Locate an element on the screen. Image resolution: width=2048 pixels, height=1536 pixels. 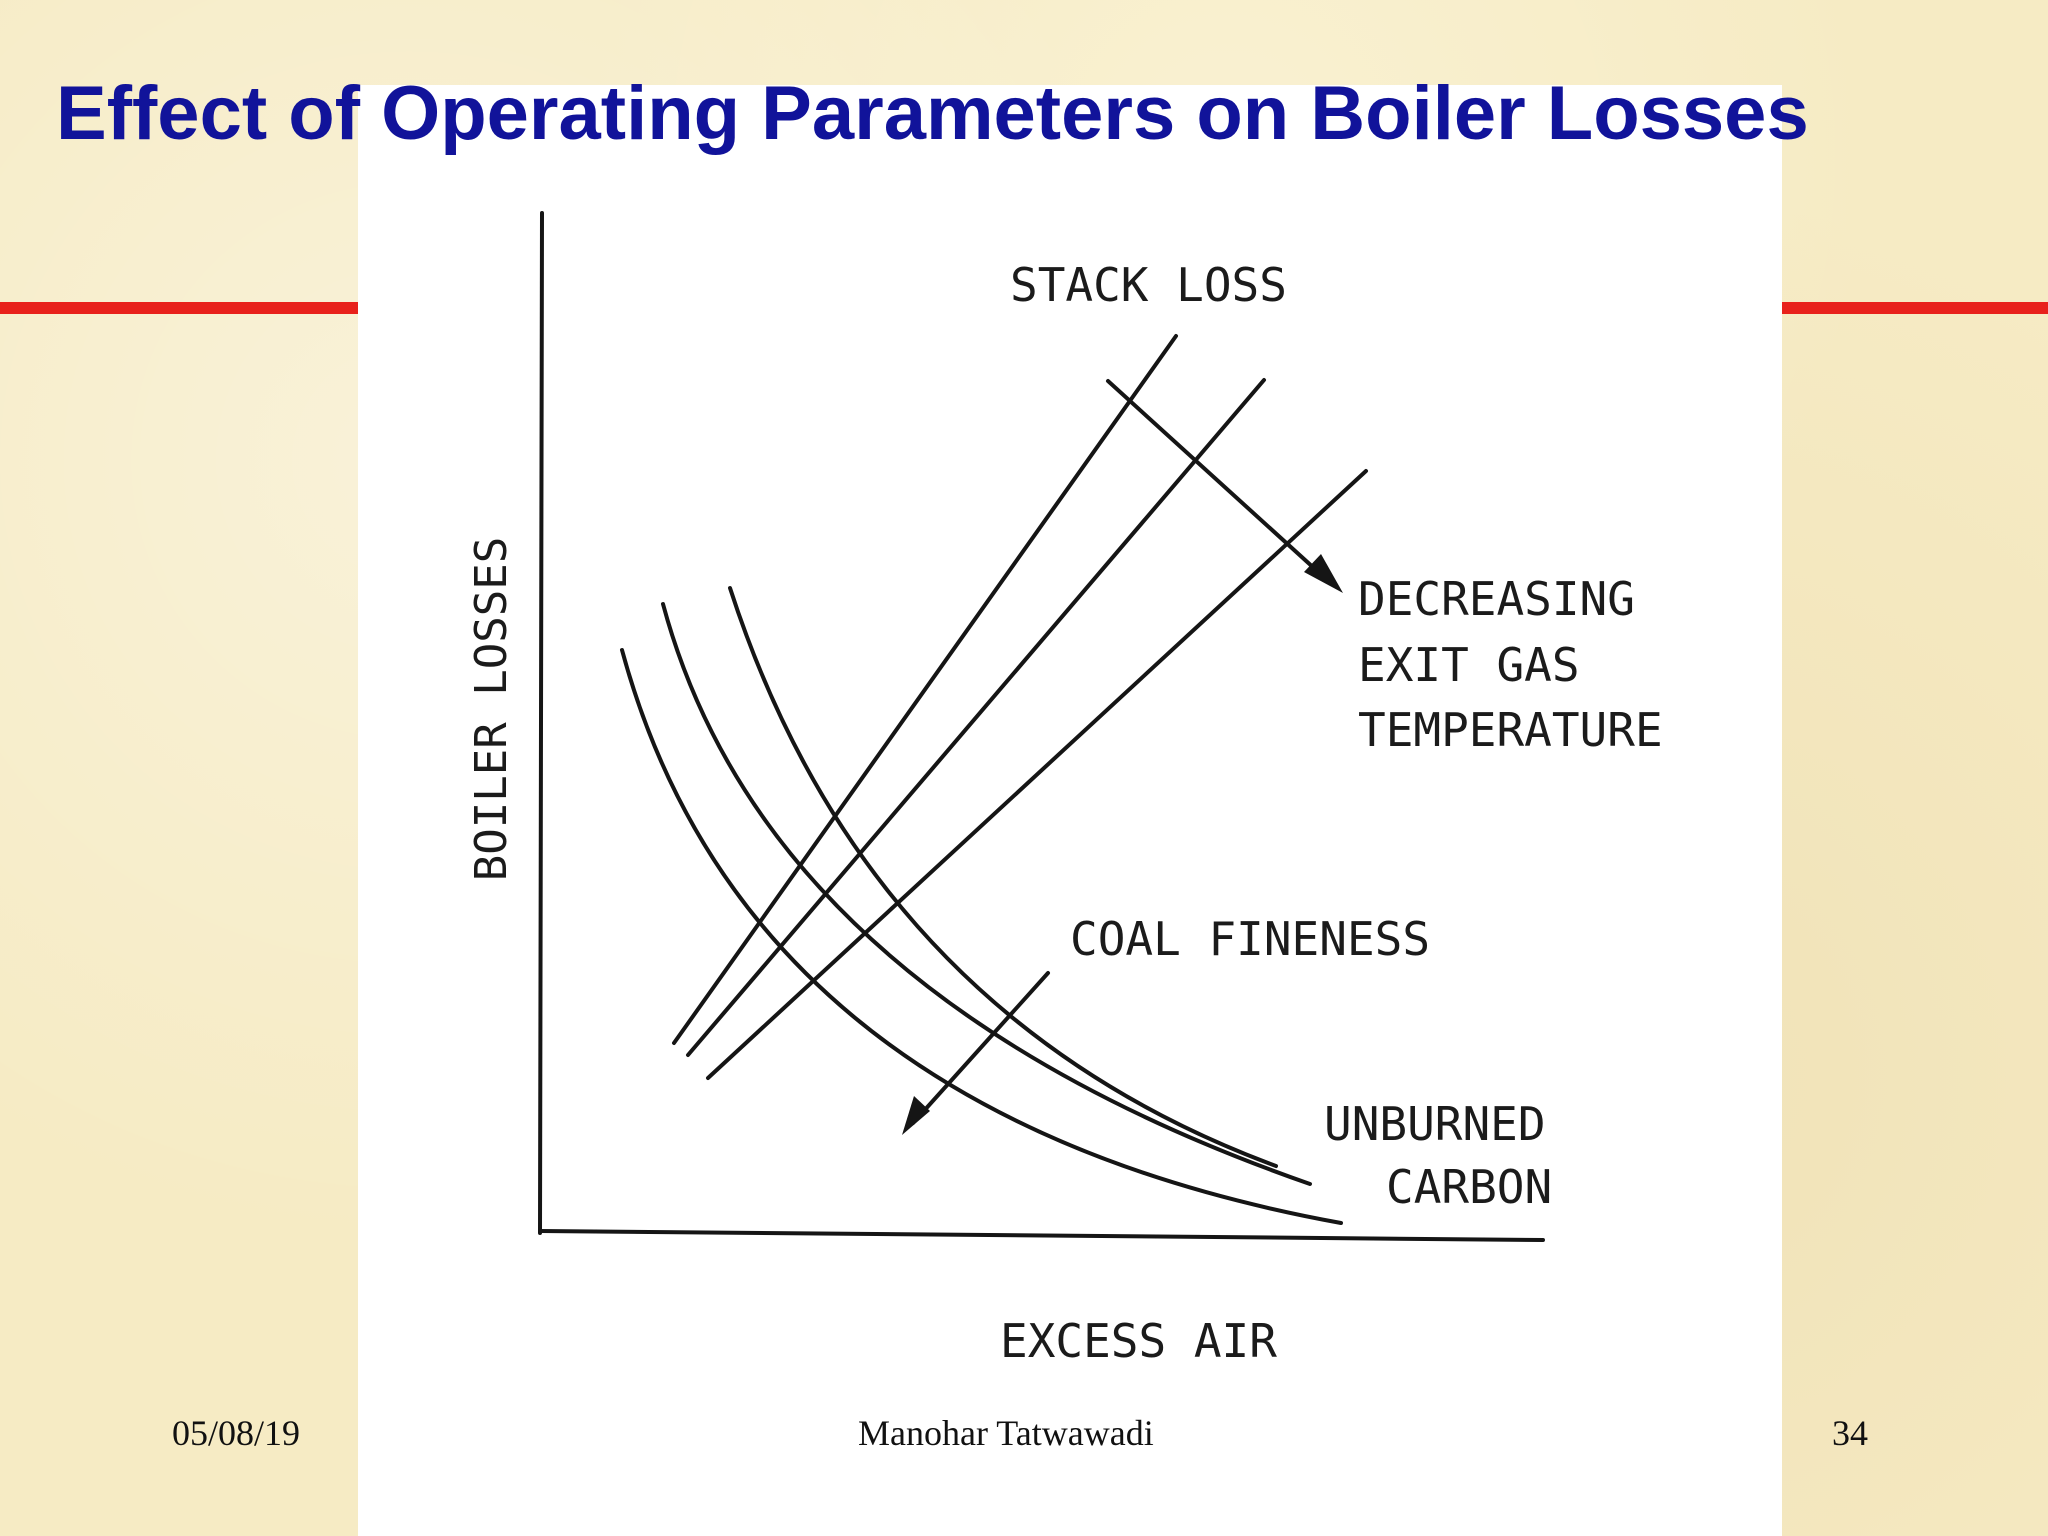
x-axis-label: EXCESS AIR is located at coordinates (1138, 1341).